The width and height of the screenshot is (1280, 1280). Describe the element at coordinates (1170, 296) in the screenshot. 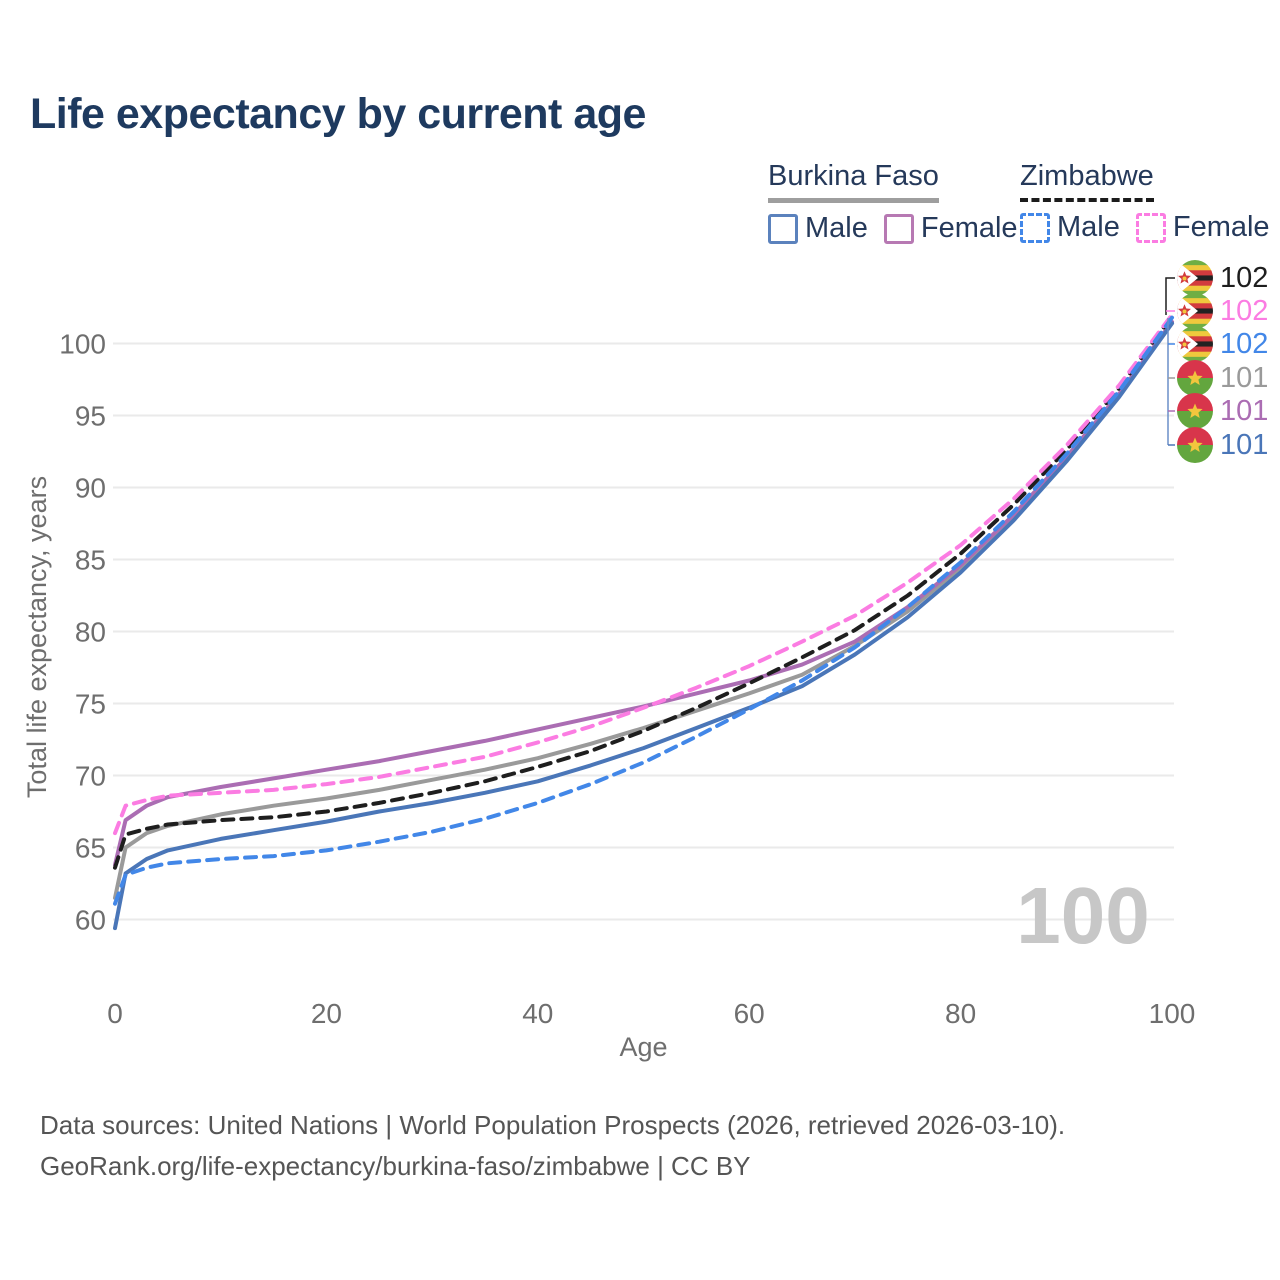

I see `end-label-connector-zimbabwe` at that location.